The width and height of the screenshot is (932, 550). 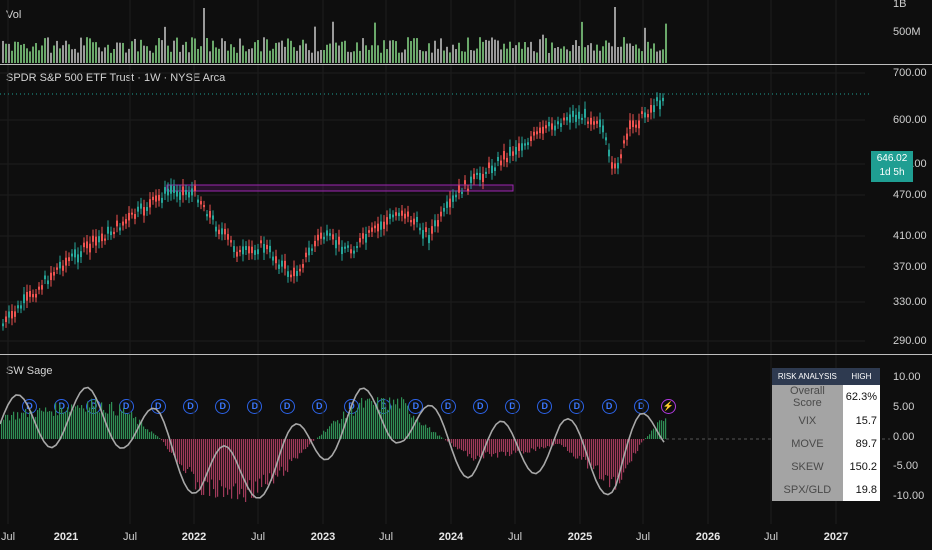 What do you see at coordinates (892, 172) in the screenshot?
I see `bar-countdown: 1d 5h` at bounding box center [892, 172].